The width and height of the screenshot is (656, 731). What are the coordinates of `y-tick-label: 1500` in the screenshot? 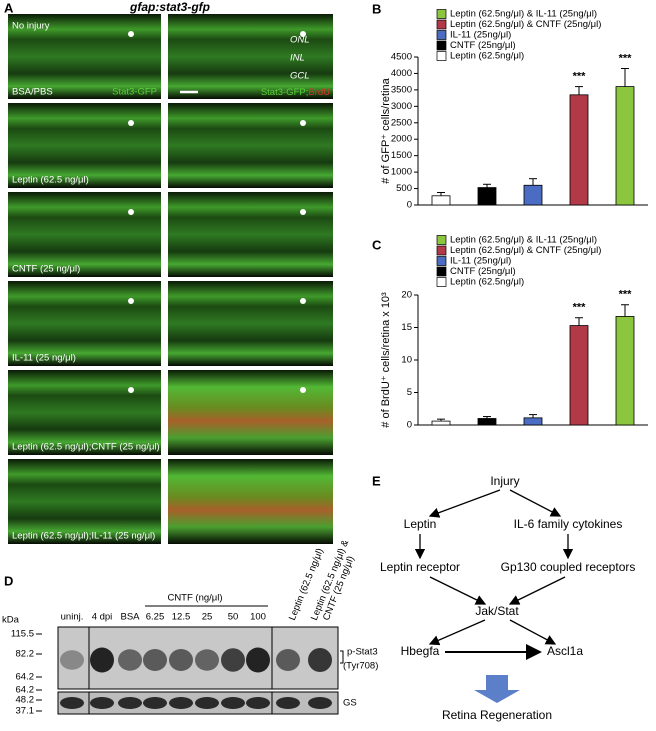 It's located at (401, 155).